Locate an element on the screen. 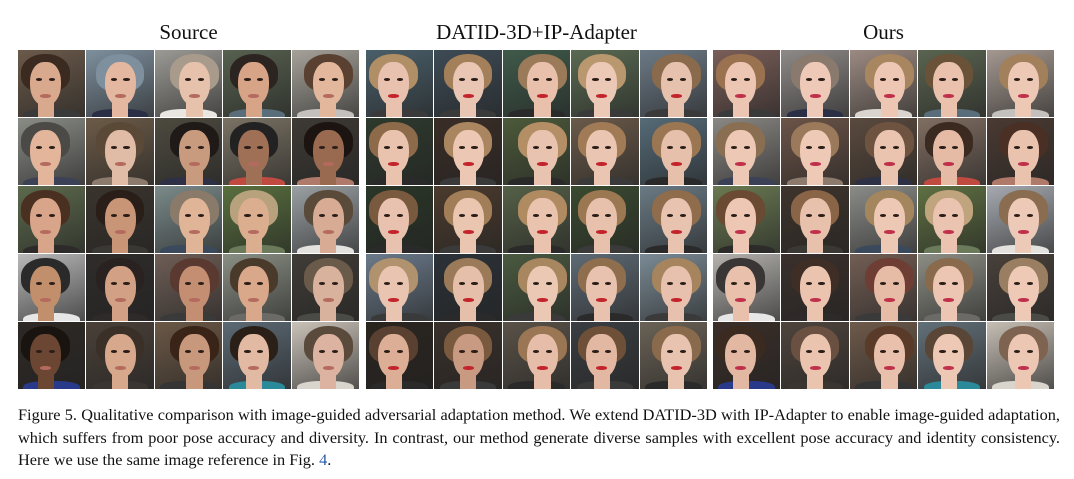 This screenshot has height=479, width=1074. panel-title-datid: DATID-3D+IP-Adapter is located at coordinates (536, 32).